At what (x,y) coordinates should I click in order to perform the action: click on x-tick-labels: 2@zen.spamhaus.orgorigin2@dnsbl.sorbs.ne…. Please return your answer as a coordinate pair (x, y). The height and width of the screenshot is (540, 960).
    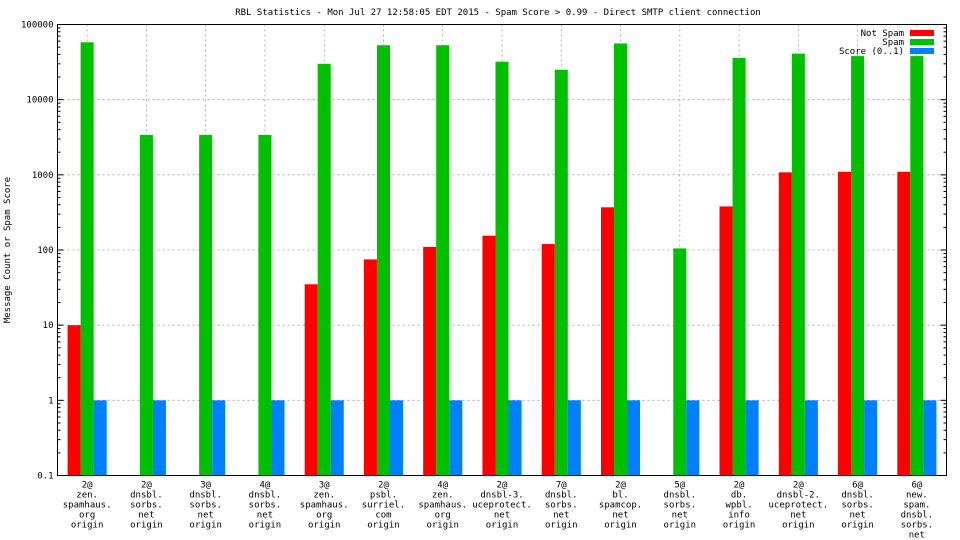
    Looking at the image, I should click on (498, 510).